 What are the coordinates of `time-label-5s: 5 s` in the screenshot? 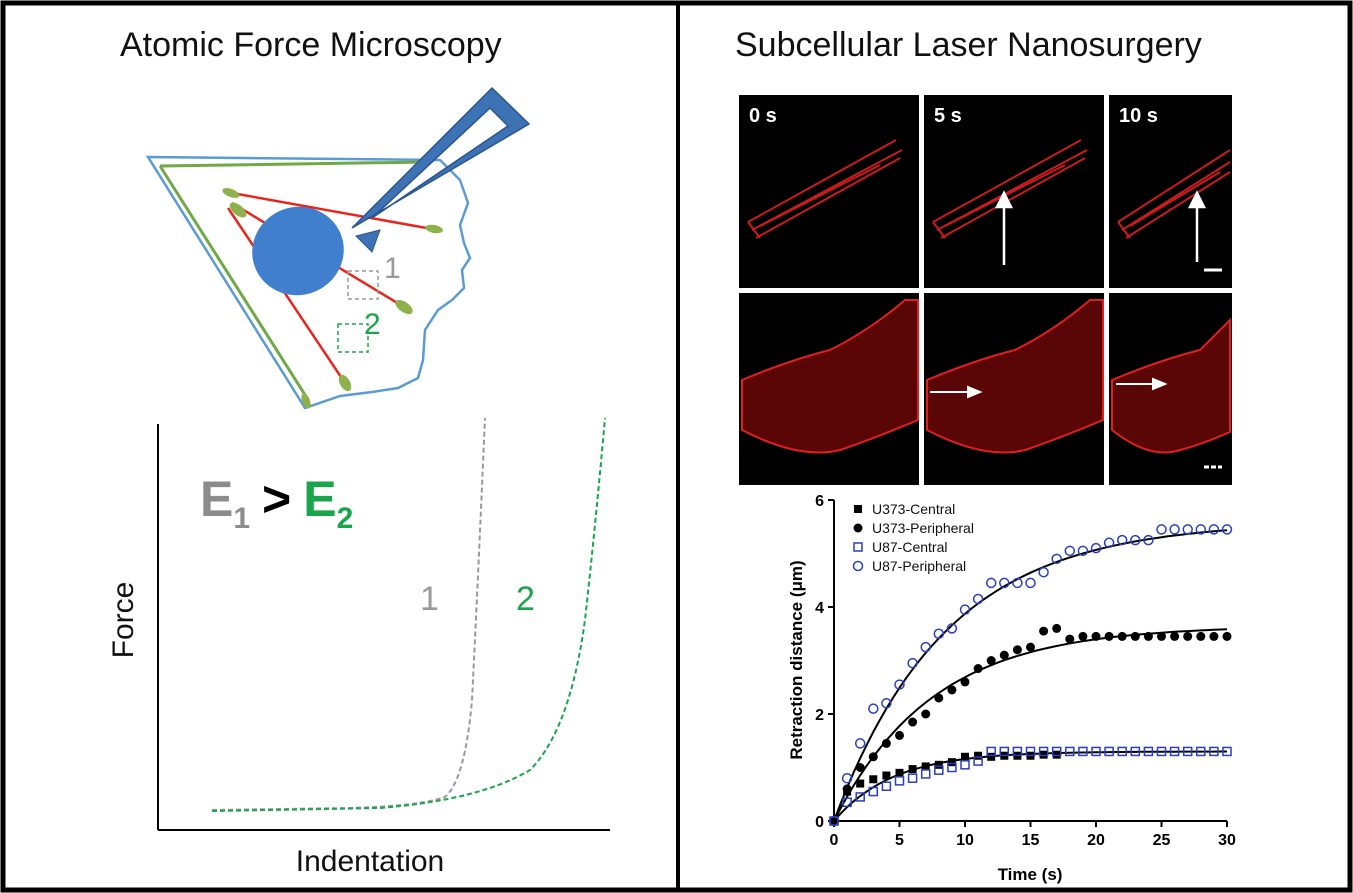 It's located at (948, 116).